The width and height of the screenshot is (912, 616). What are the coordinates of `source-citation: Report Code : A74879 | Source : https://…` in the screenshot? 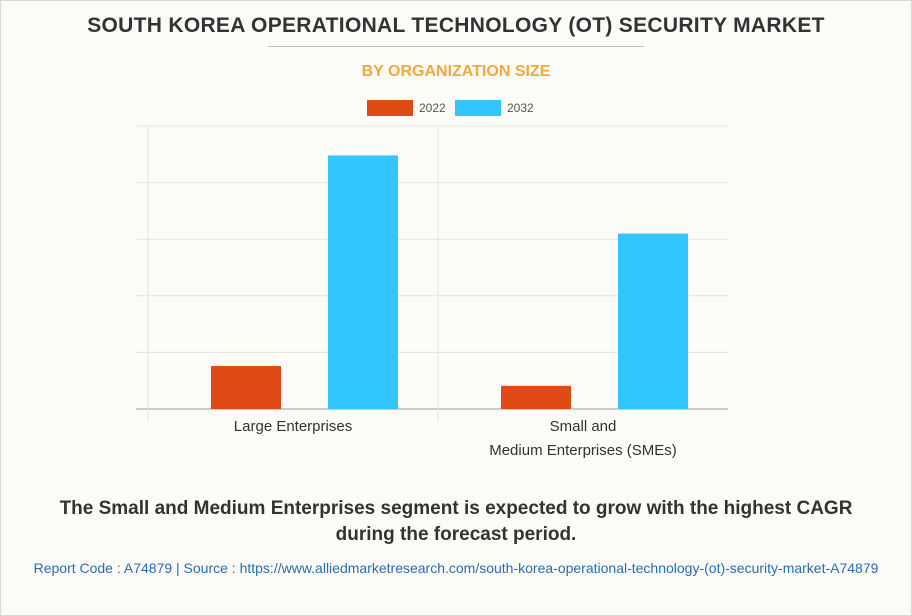 It's located at (456, 568).